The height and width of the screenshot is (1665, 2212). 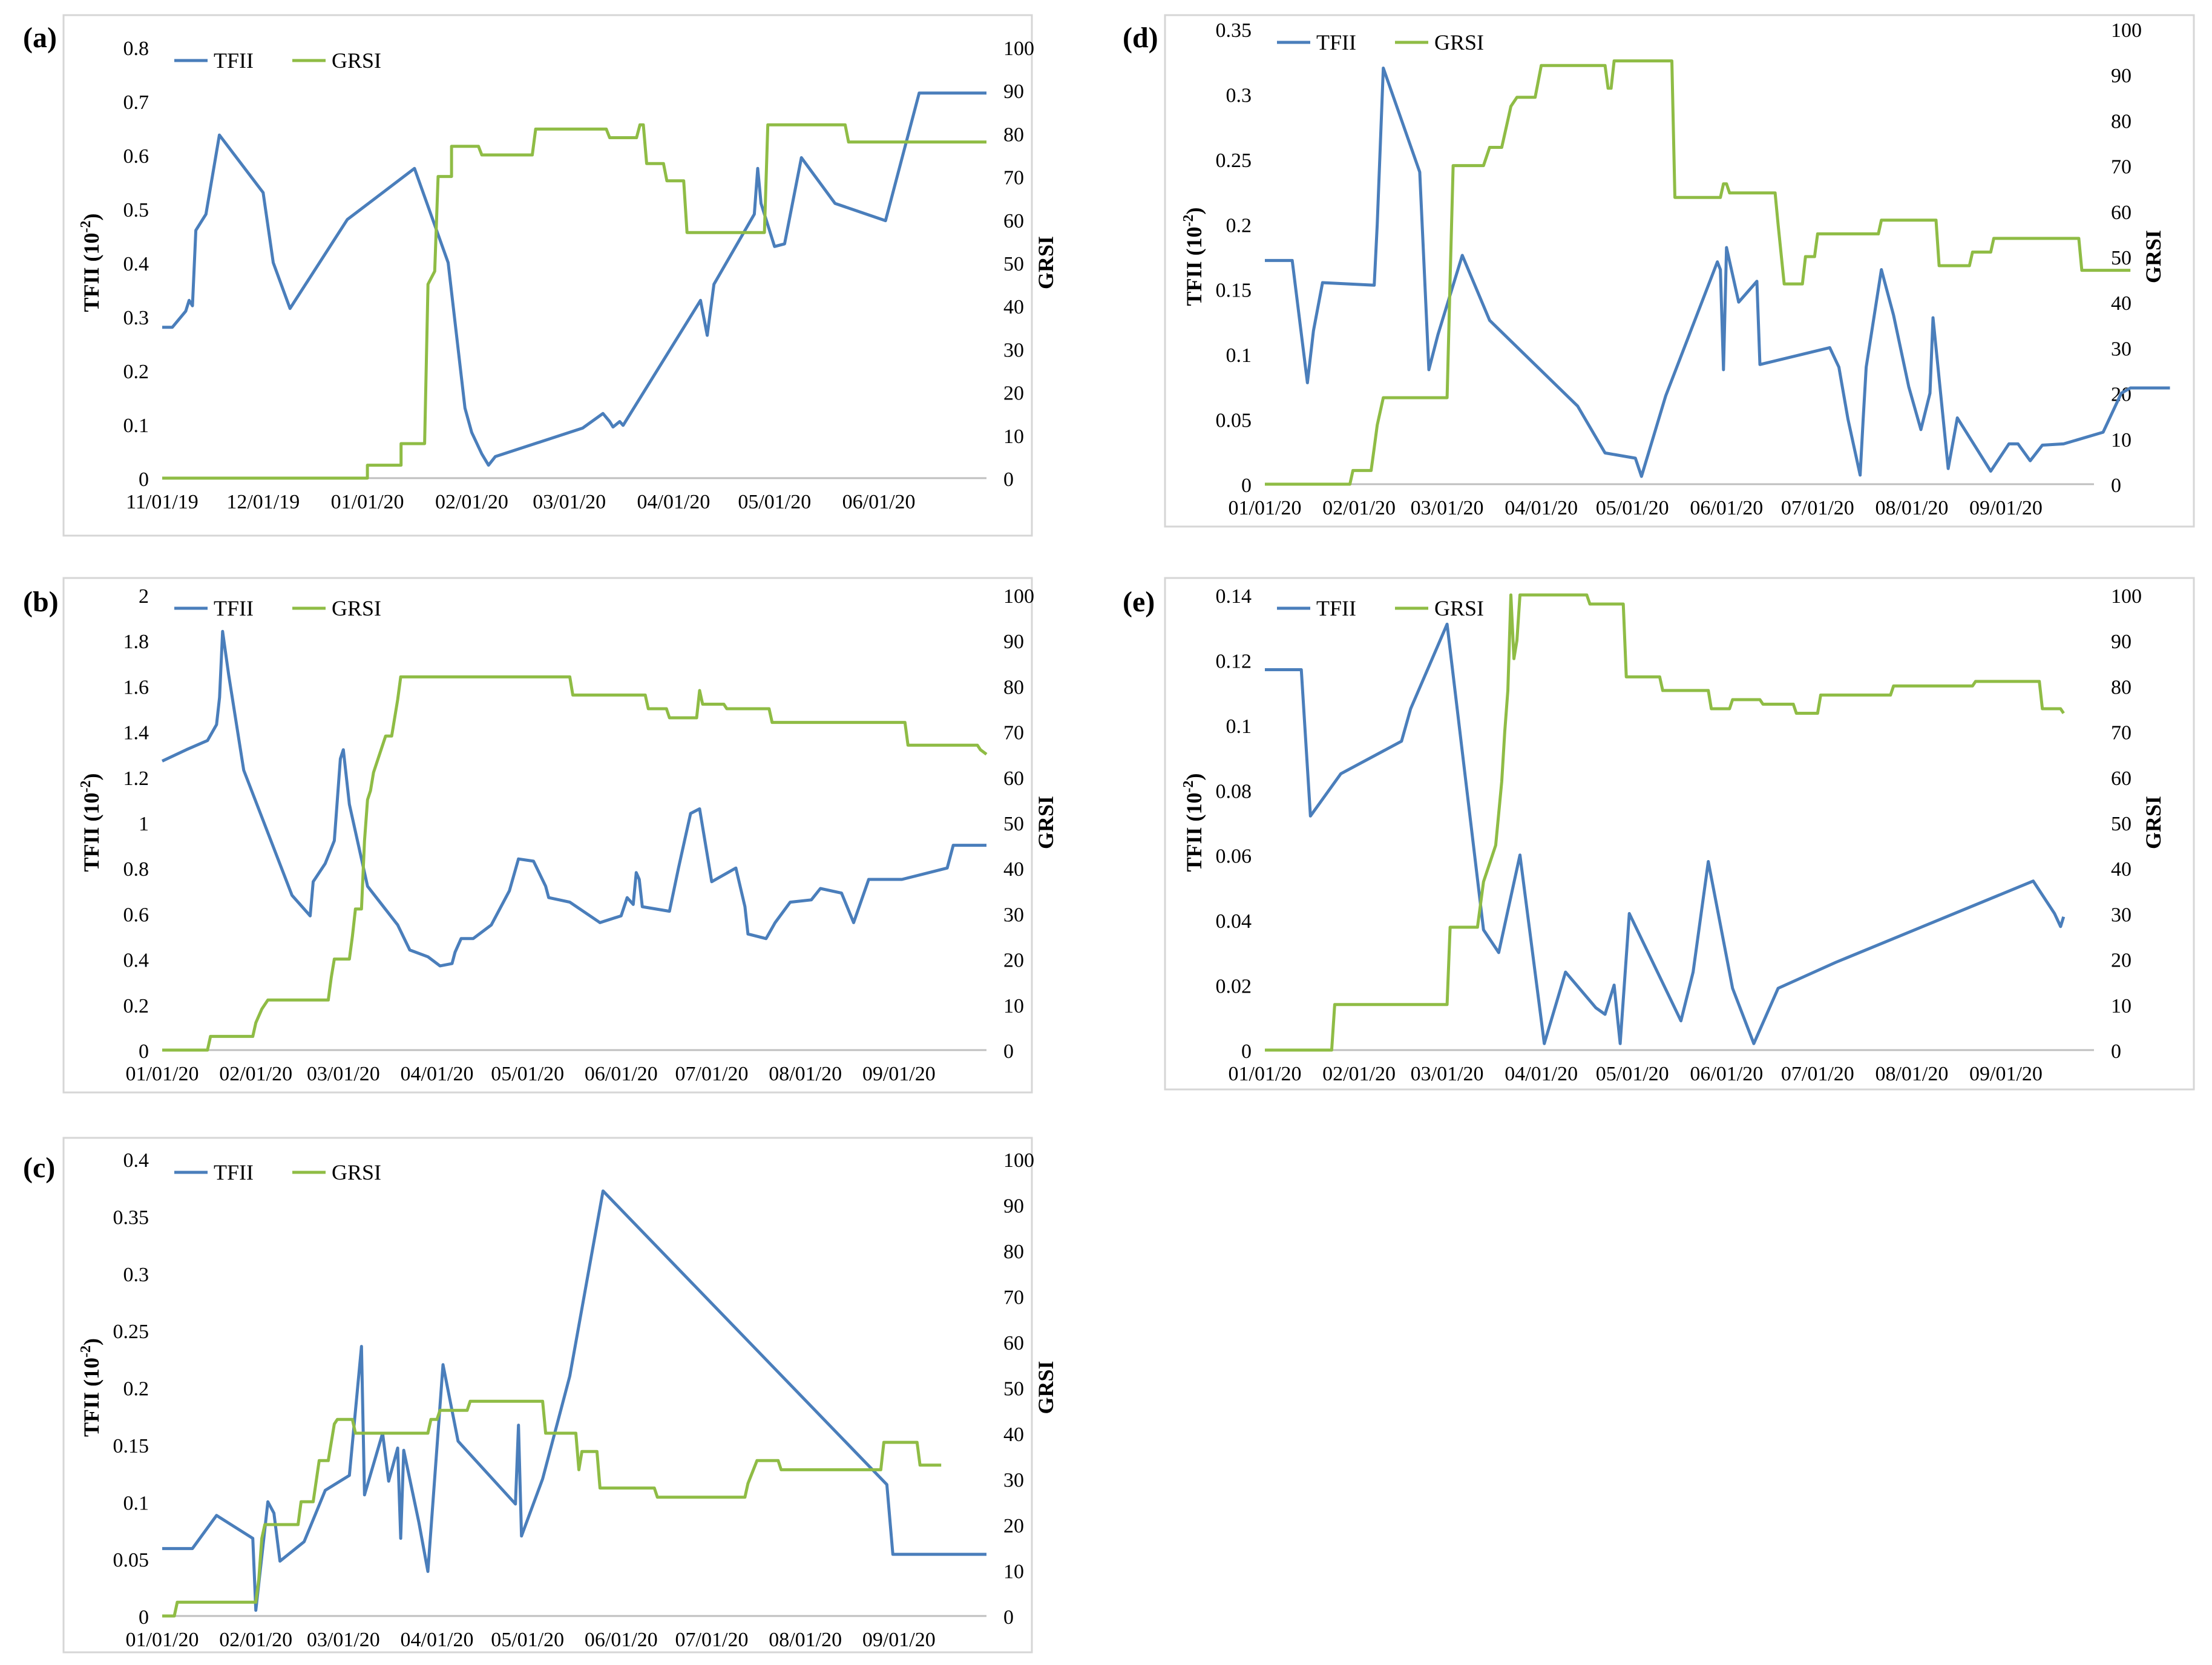 I want to click on series-line-grsi, so click(x=1698, y=272).